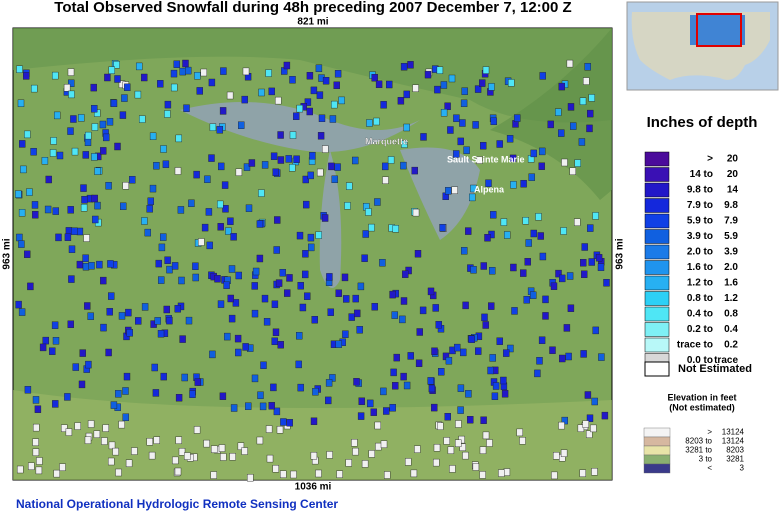  I want to click on legend-label: 0.2 to, so click(700, 329).